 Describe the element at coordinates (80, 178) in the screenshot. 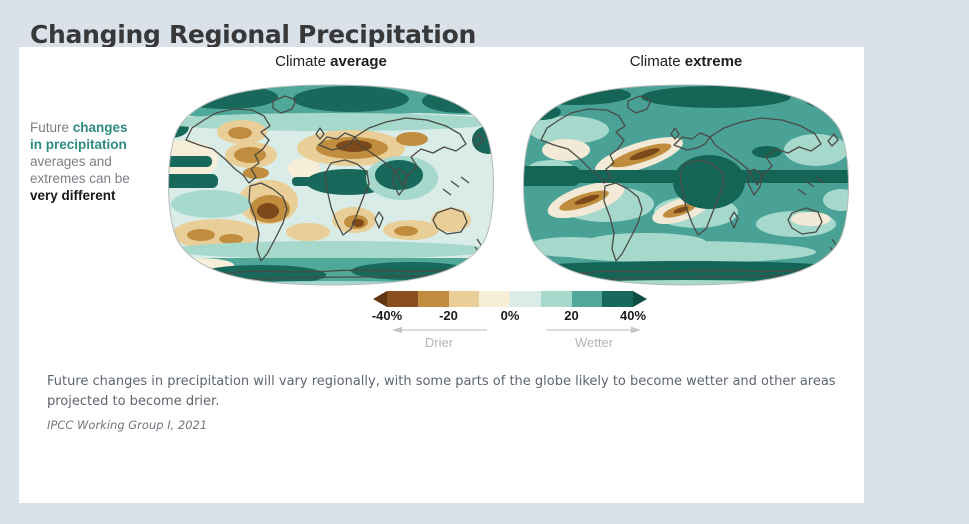

I see `note-line-4: extremes can be` at that location.